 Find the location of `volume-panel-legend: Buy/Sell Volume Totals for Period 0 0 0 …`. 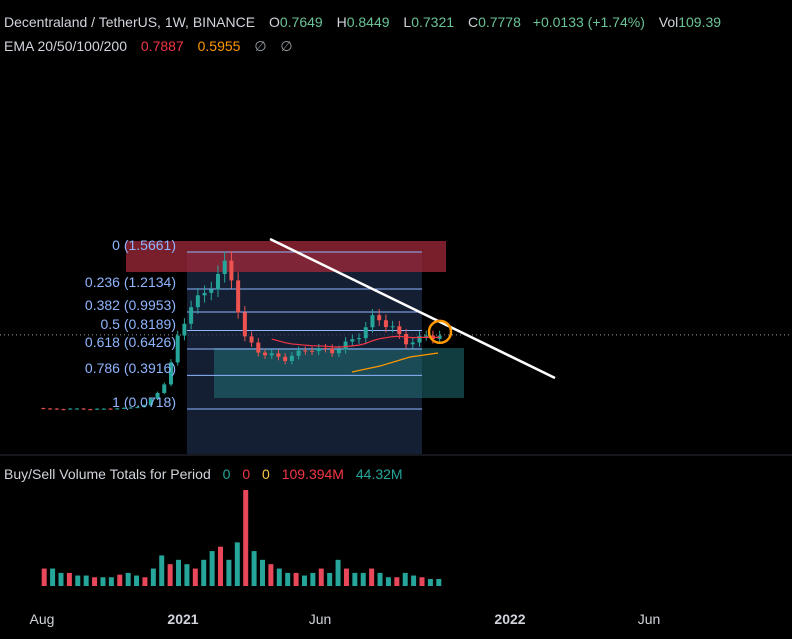

volume-panel-legend: Buy/Sell Volume Totals for Period 0 0 0 … is located at coordinates (203, 474).